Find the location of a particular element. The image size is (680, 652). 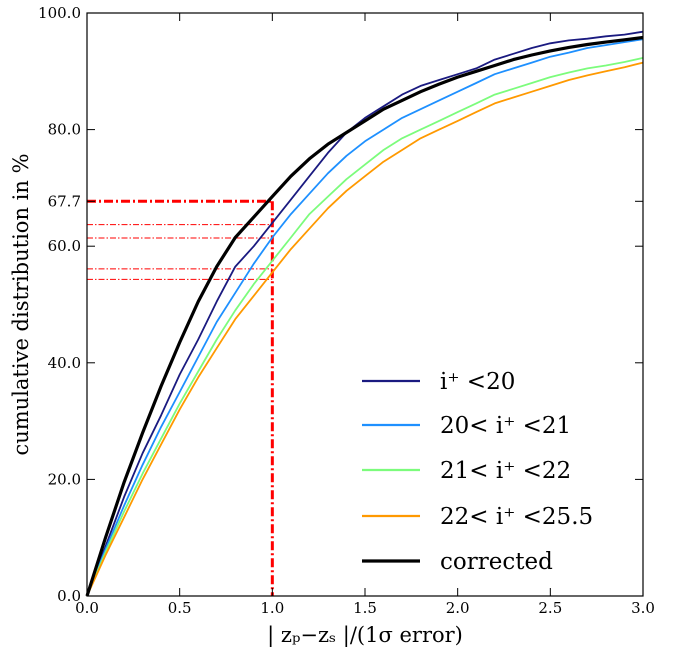

x-axis-label: | zₚ−zₛ |/(1σ error) is located at coordinates (365, 635).